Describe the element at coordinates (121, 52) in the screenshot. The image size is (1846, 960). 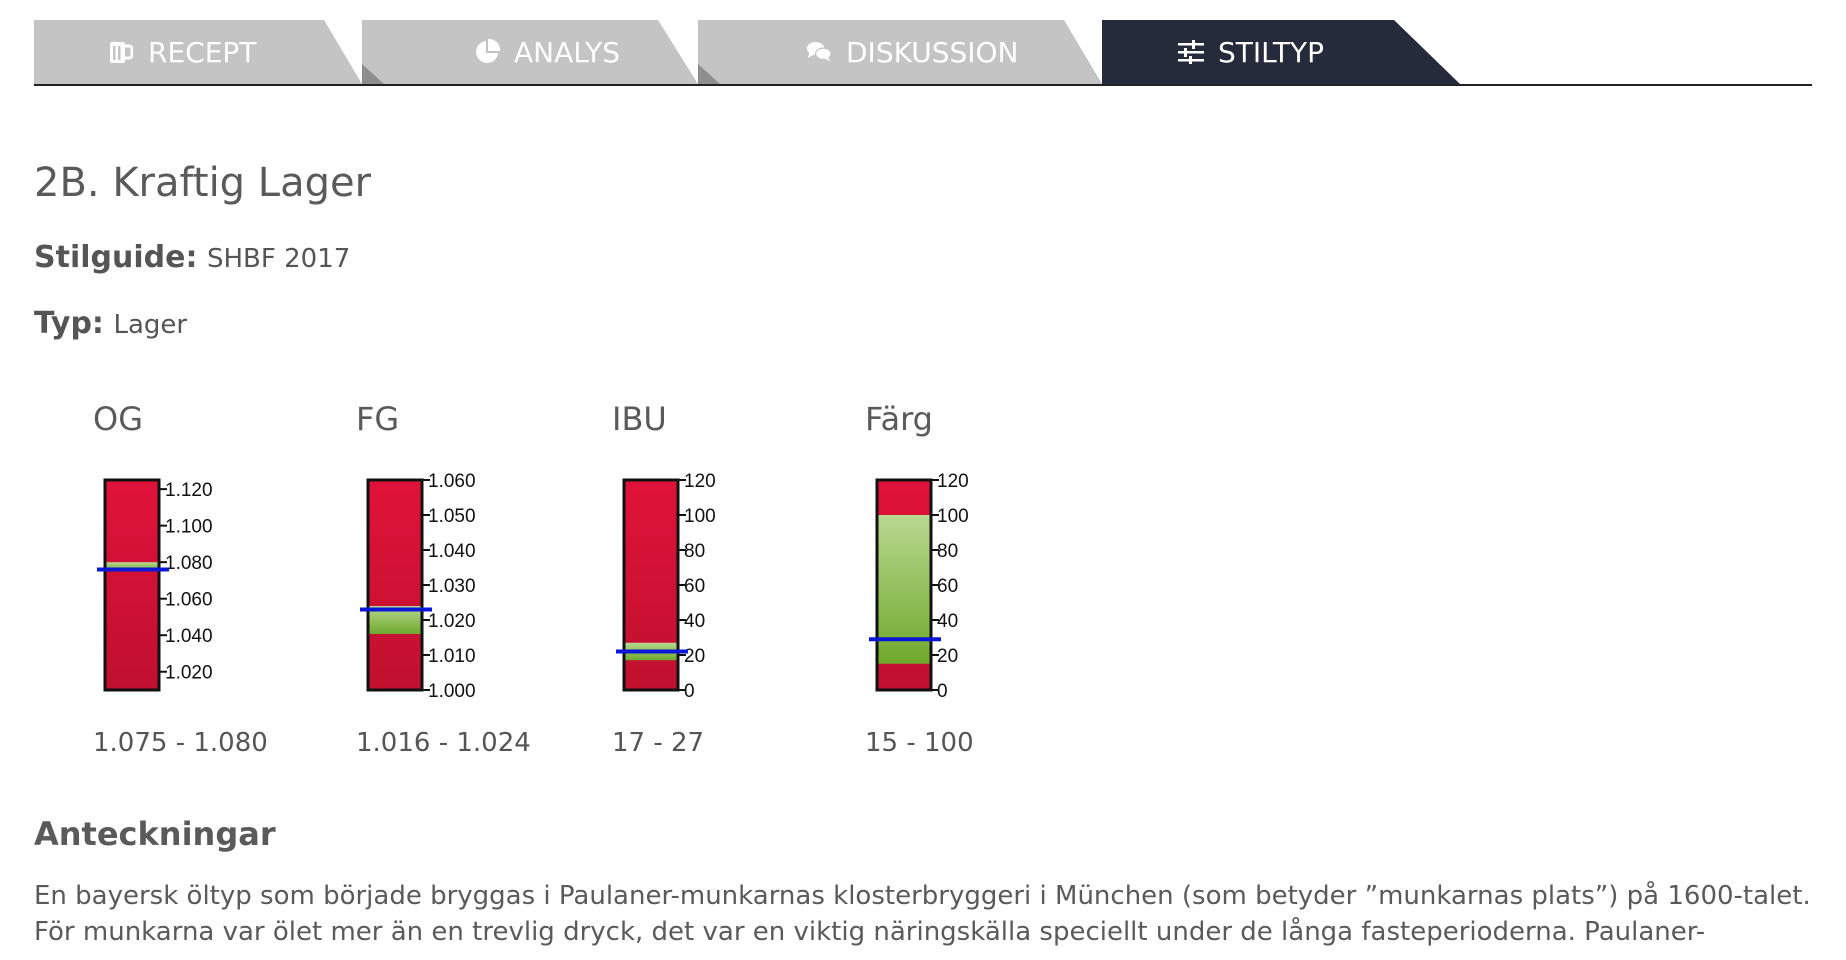
I see `beer-mug-icon` at that location.